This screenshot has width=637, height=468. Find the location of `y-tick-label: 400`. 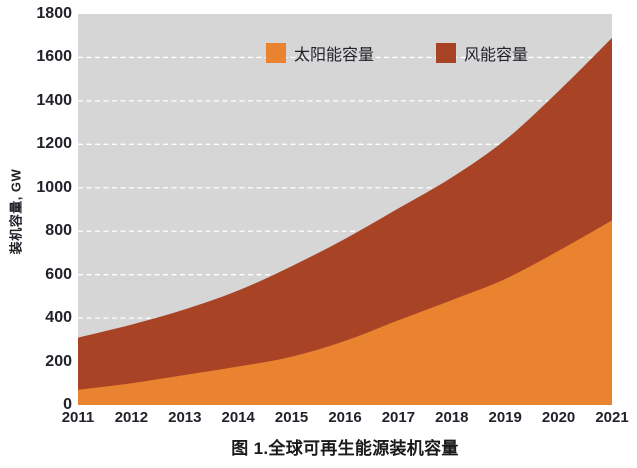

y-tick-label: 400 is located at coordinates (58, 318).